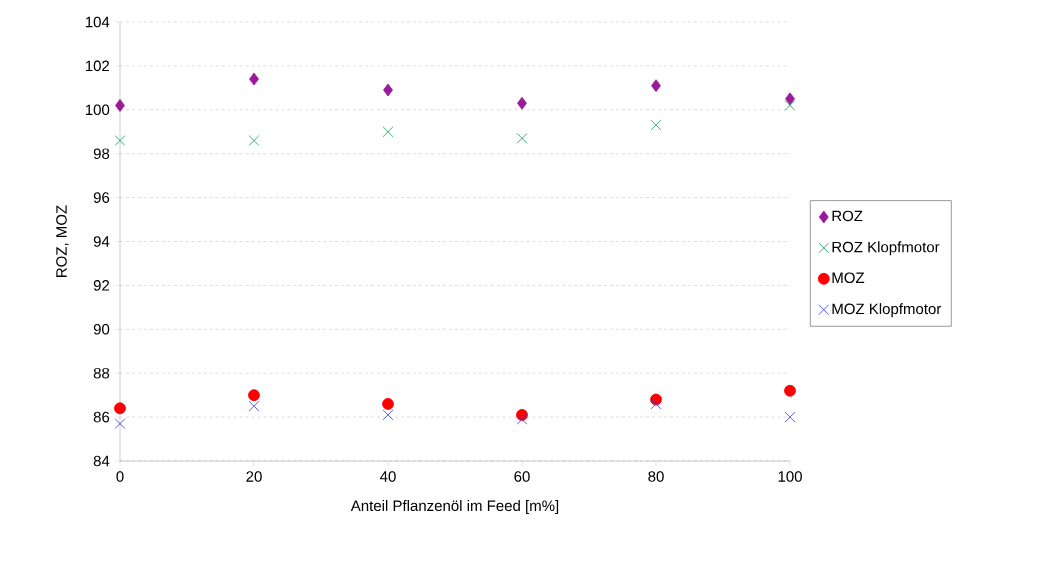 Image resolution: width=1039 pixels, height=567 pixels. Describe the element at coordinates (97, 110) in the screenshot. I see `y-tick-label: 100` at that location.